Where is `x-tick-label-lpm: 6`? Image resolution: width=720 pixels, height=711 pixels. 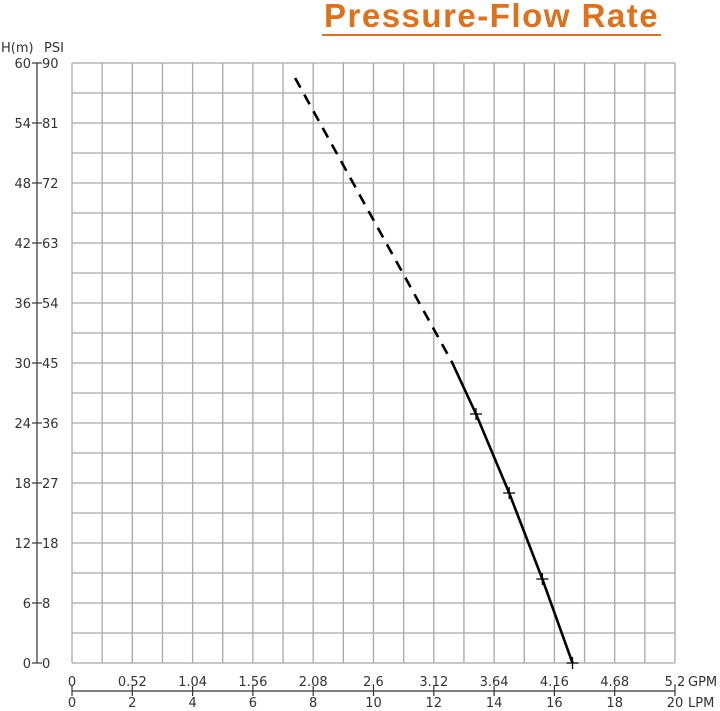
x-tick-label-lpm: 6 is located at coordinates (253, 703).